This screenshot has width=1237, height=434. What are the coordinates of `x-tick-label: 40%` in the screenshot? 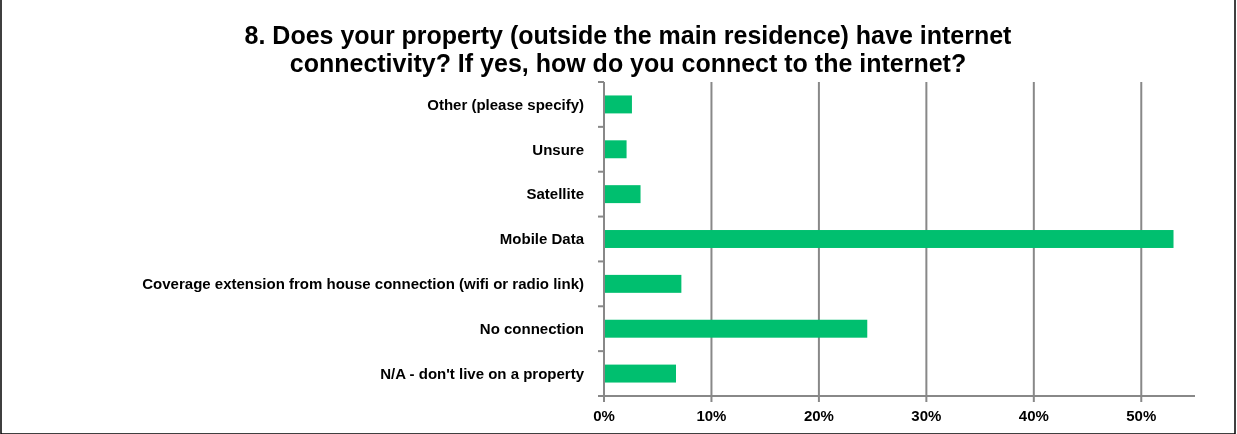 It's located at (1033, 415).